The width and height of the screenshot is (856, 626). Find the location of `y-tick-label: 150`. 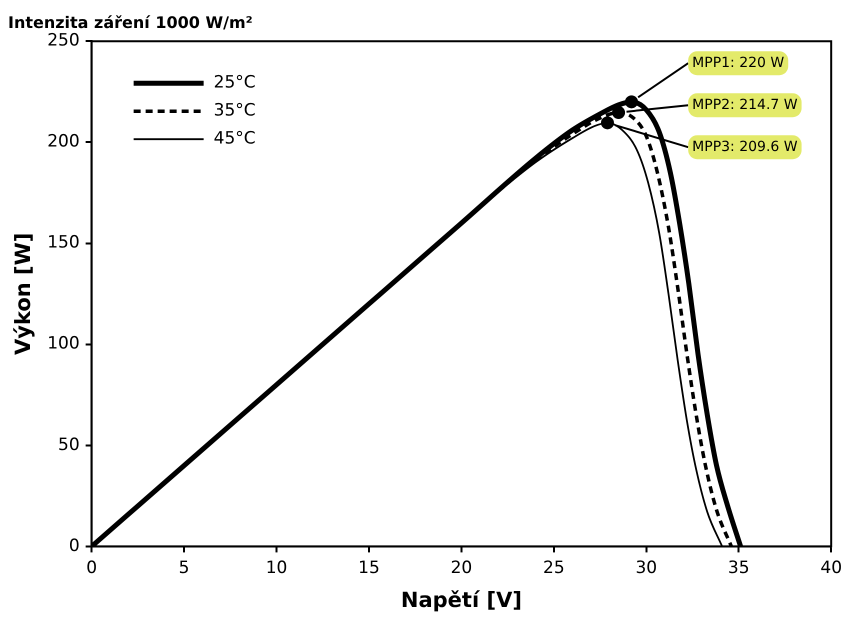

y-tick-label: 150 is located at coordinates (63, 242).